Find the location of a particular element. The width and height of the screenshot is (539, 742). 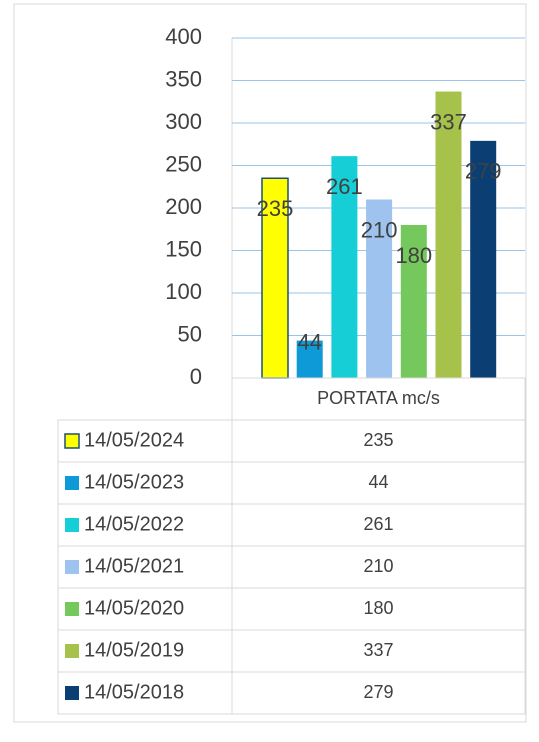

data-label: 235 is located at coordinates (275, 208).